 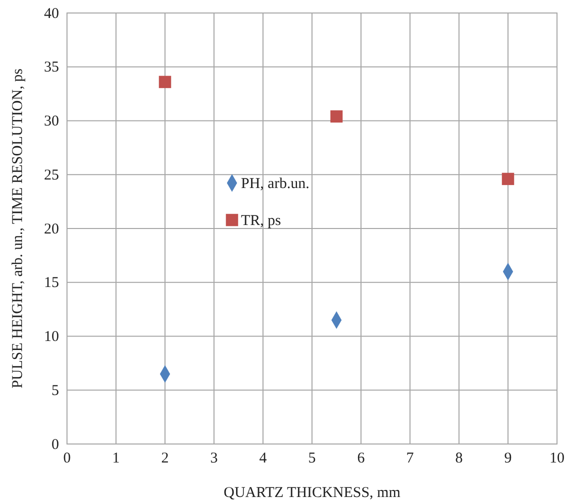 I want to click on legend-label: PH, arb.un., so click(x=275, y=184).